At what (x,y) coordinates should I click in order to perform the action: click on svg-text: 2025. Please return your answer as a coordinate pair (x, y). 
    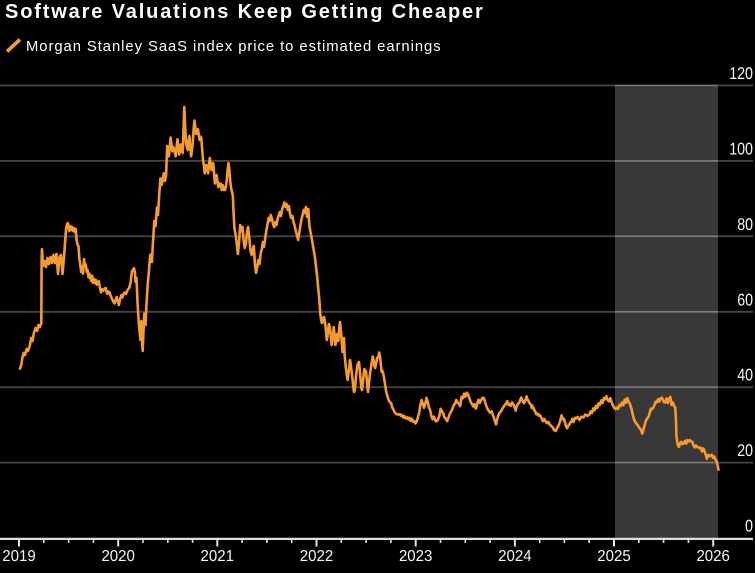
    Looking at the image, I should click on (614, 556).